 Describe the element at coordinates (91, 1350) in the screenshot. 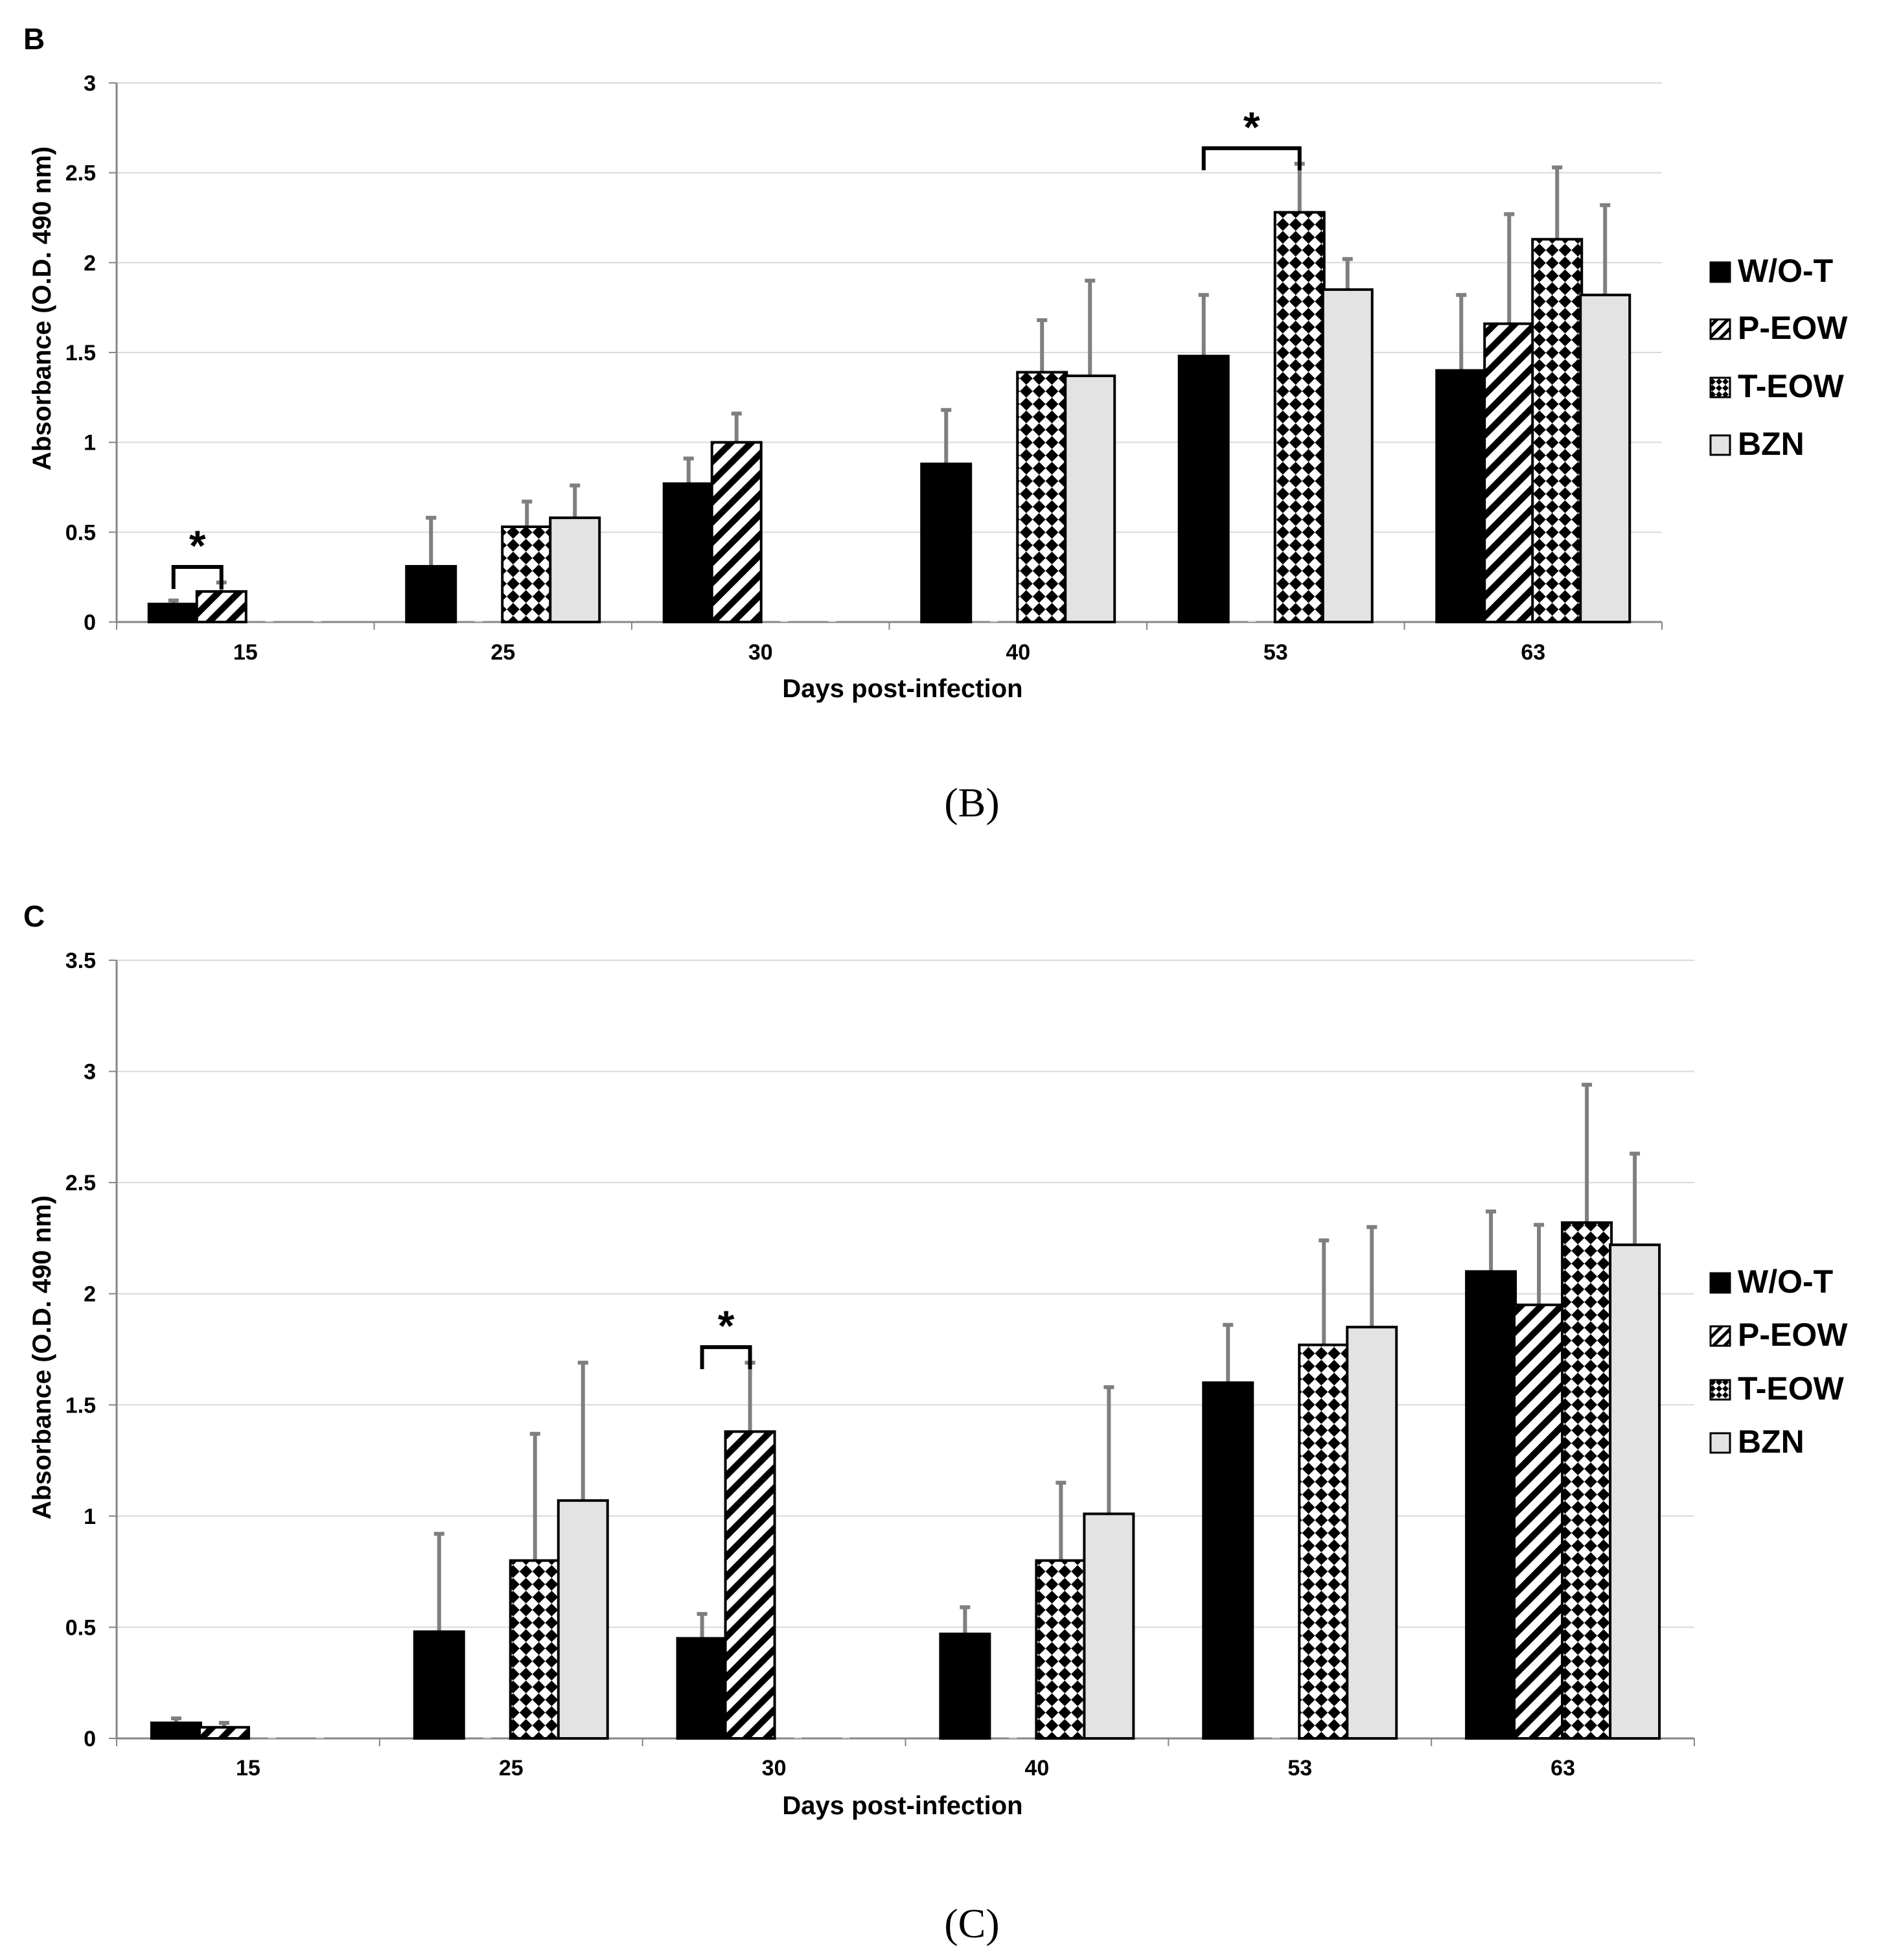

I see `y-axis: 0 0.5 1 1.5 2 2.5 3 3.5` at that location.